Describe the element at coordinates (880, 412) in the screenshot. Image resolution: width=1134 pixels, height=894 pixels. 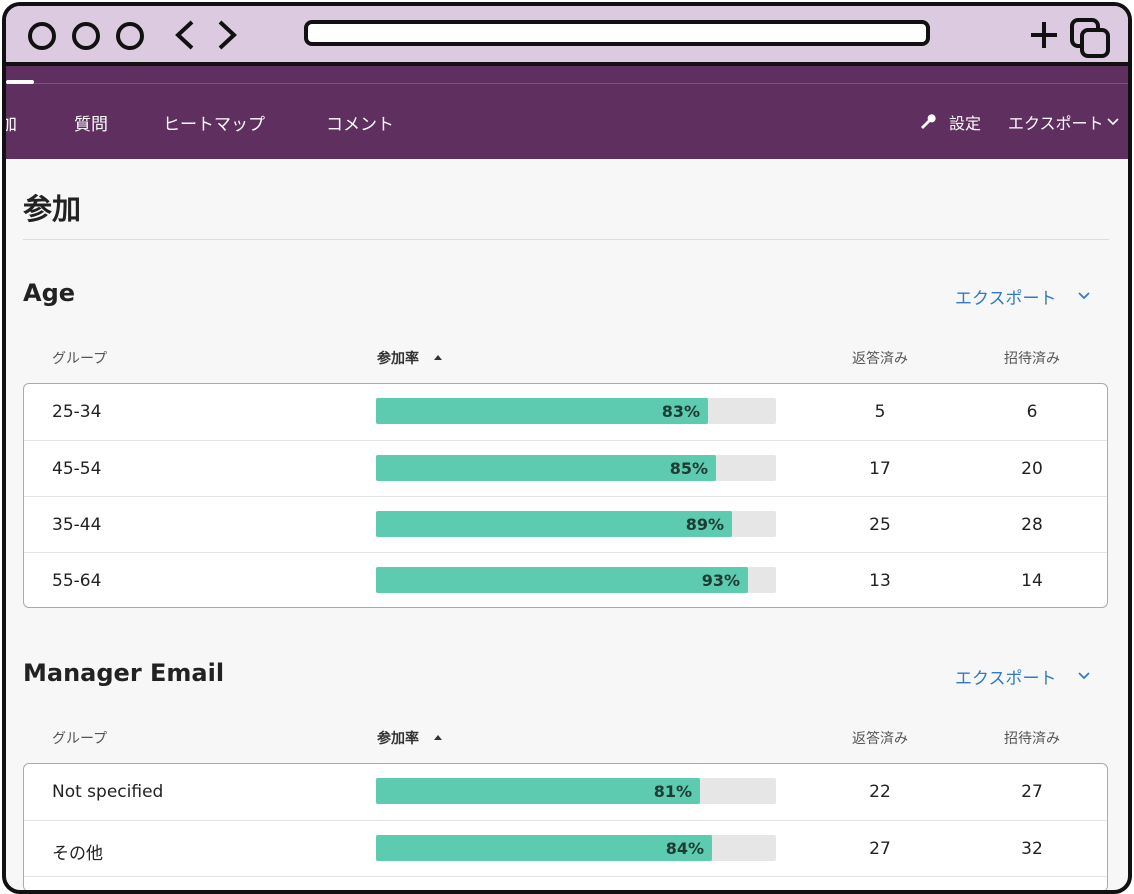
I see `responded-cell: 5` at that location.